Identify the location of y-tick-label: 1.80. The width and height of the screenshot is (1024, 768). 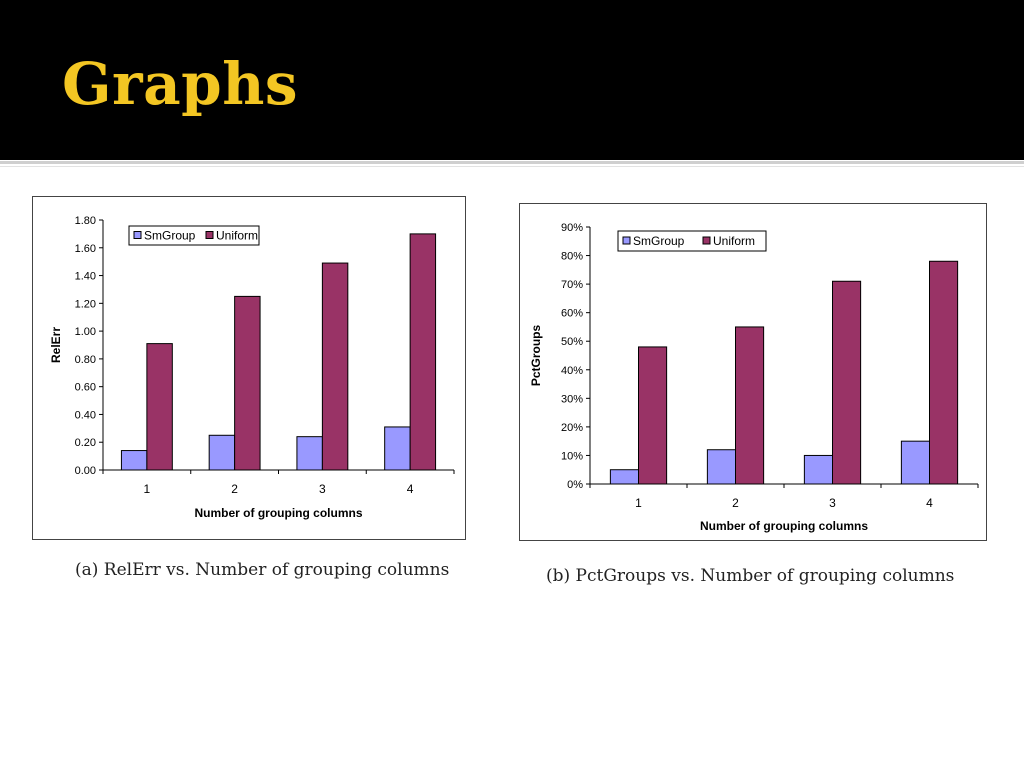
(85, 221).